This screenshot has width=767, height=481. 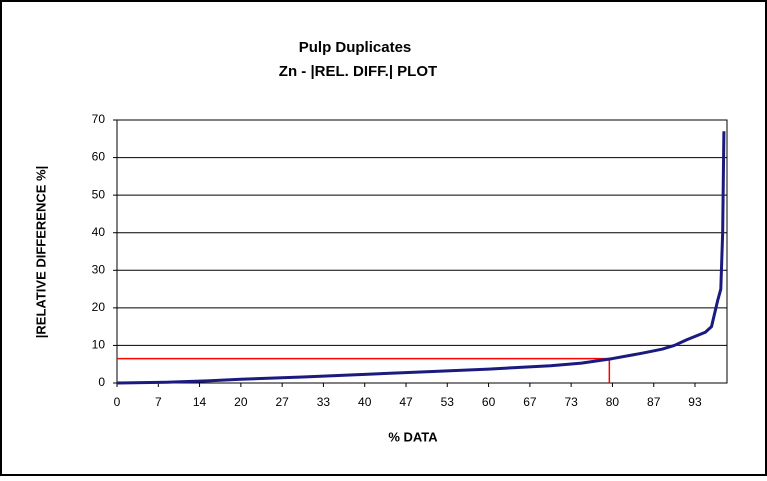 I want to click on y-tick-label: 20, so click(x=99, y=307).